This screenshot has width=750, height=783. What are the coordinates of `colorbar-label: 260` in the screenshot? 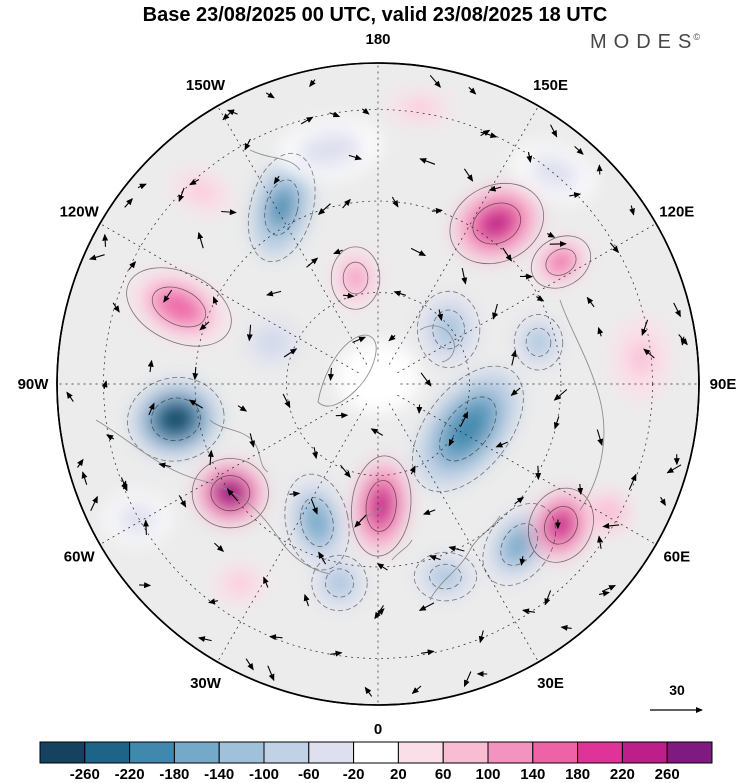 It's located at (667, 774).